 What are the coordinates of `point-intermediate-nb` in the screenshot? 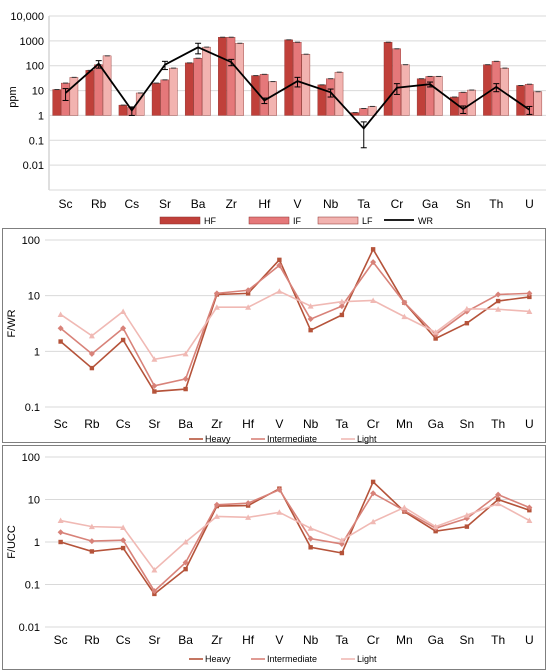 It's located at (310, 319).